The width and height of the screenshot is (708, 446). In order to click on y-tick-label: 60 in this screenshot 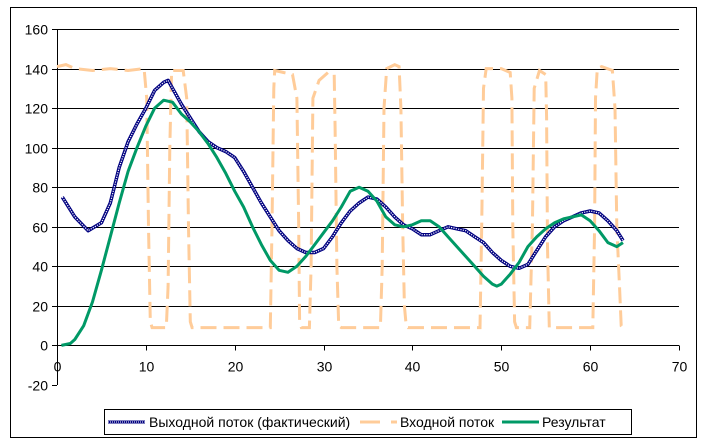, I will do `click(40, 228)`.